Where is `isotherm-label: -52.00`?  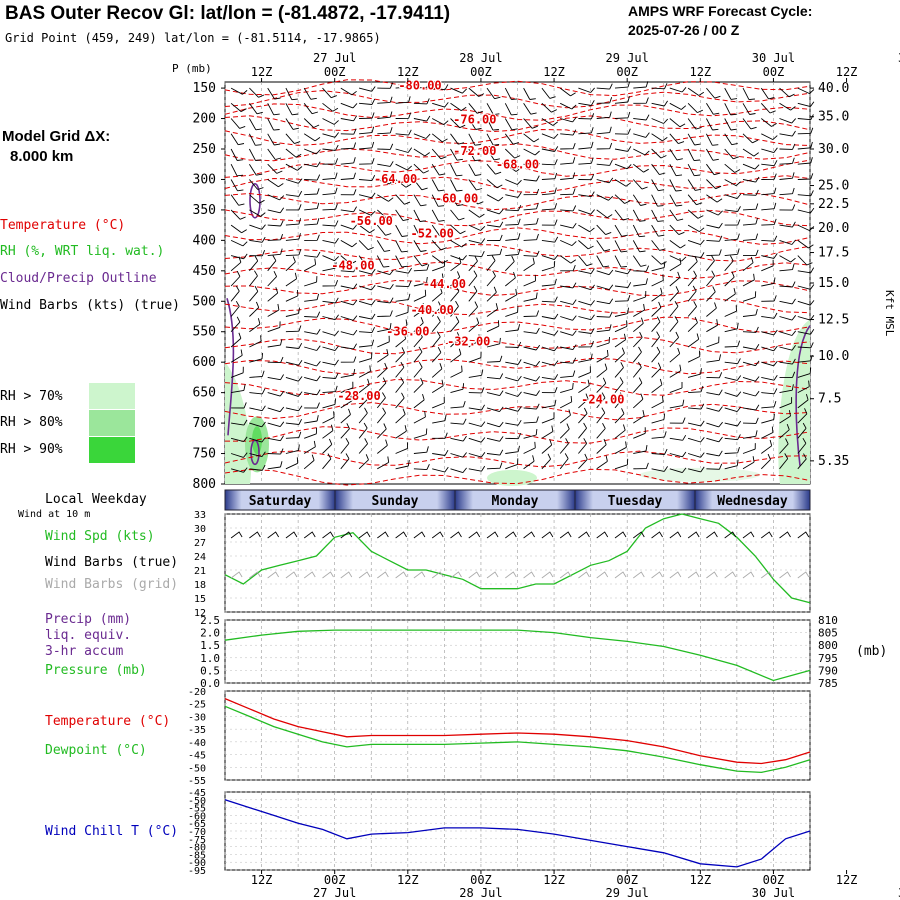 isotherm-label: -52.00 is located at coordinates (432, 233).